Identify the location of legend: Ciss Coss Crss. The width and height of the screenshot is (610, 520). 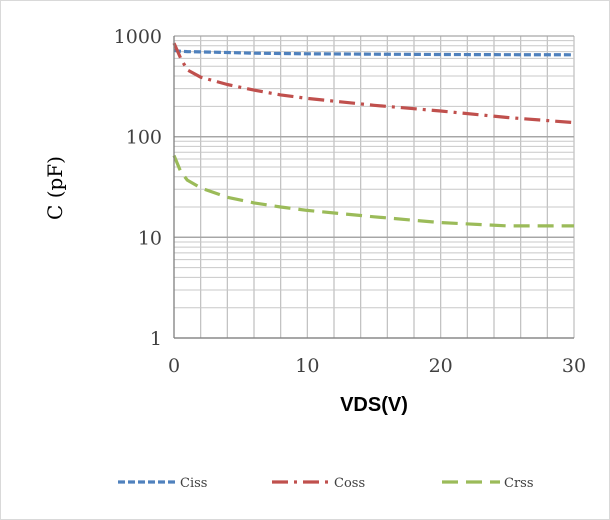
(326, 483).